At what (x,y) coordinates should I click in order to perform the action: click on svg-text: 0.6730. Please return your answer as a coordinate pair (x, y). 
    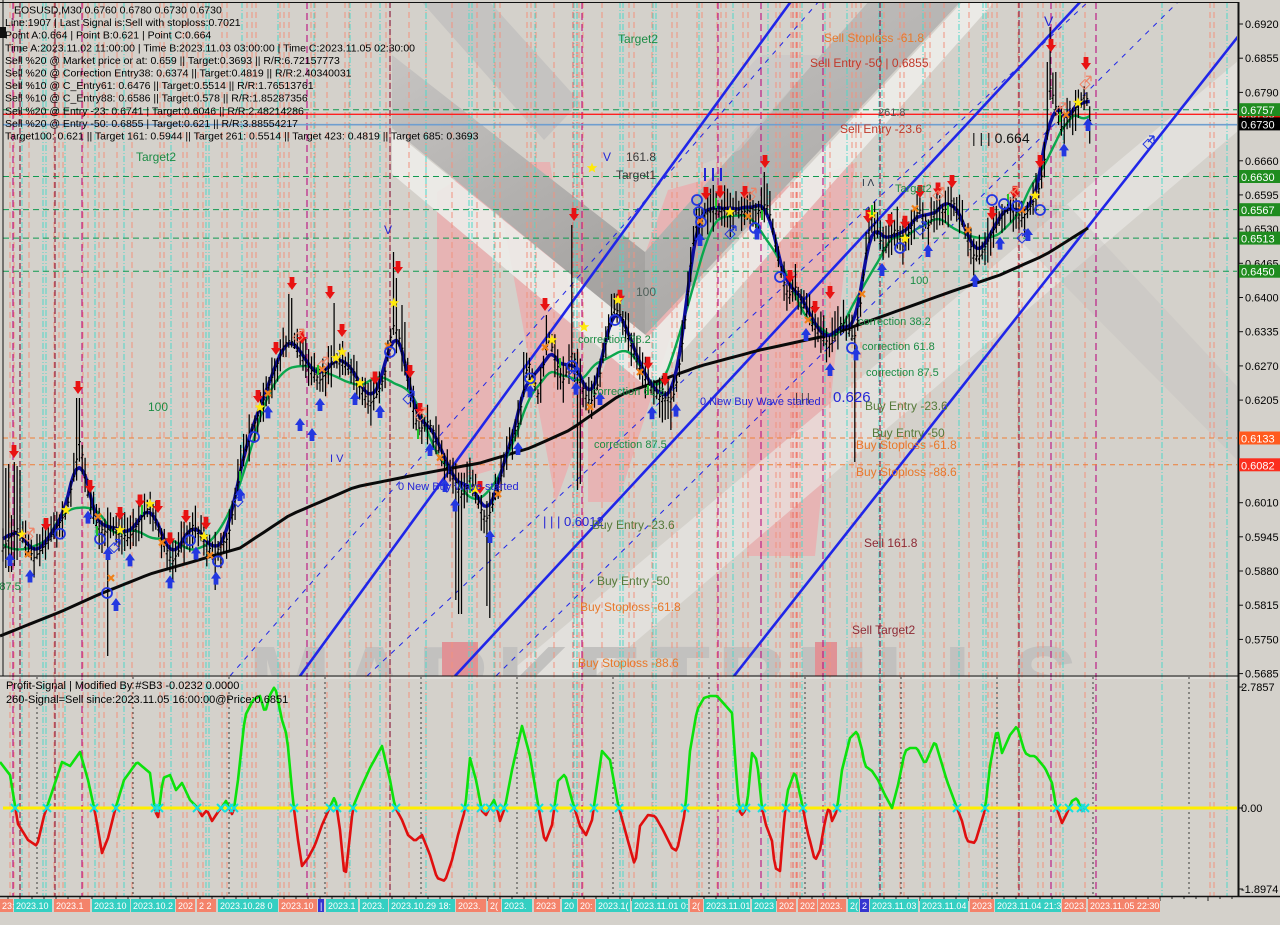
    Looking at the image, I should click on (1258, 125).